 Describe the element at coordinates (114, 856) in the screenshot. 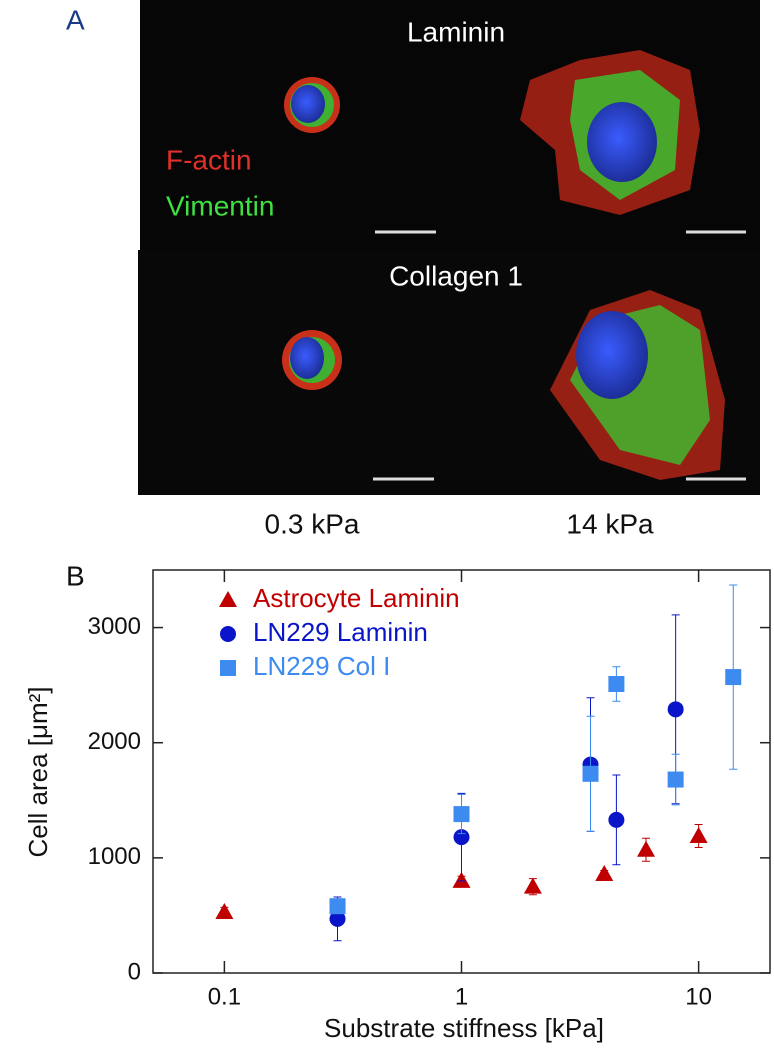

I see `y-tick-label: 1000` at that location.